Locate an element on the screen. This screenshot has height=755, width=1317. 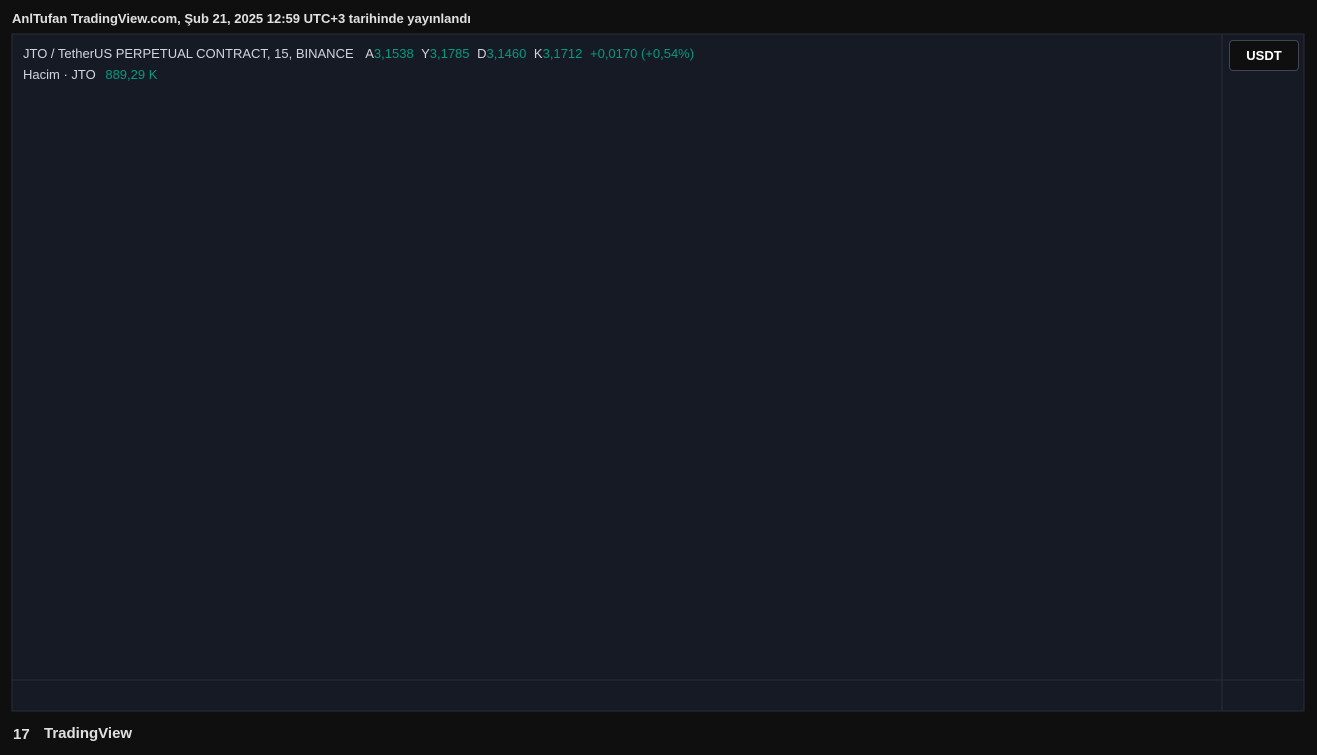
brand: TradingView is located at coordinates (88, 733).